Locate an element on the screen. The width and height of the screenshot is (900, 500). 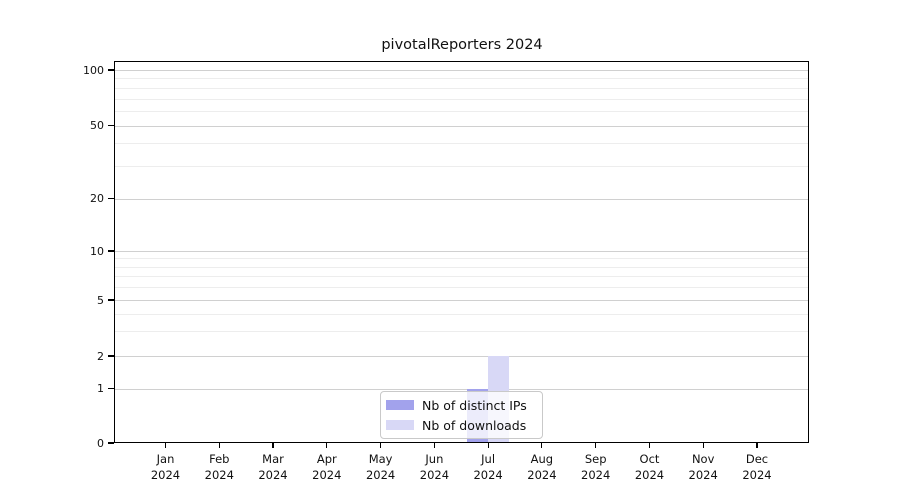
chart-title: pivotalReporters 2024 is located at coordinates (462, 45).